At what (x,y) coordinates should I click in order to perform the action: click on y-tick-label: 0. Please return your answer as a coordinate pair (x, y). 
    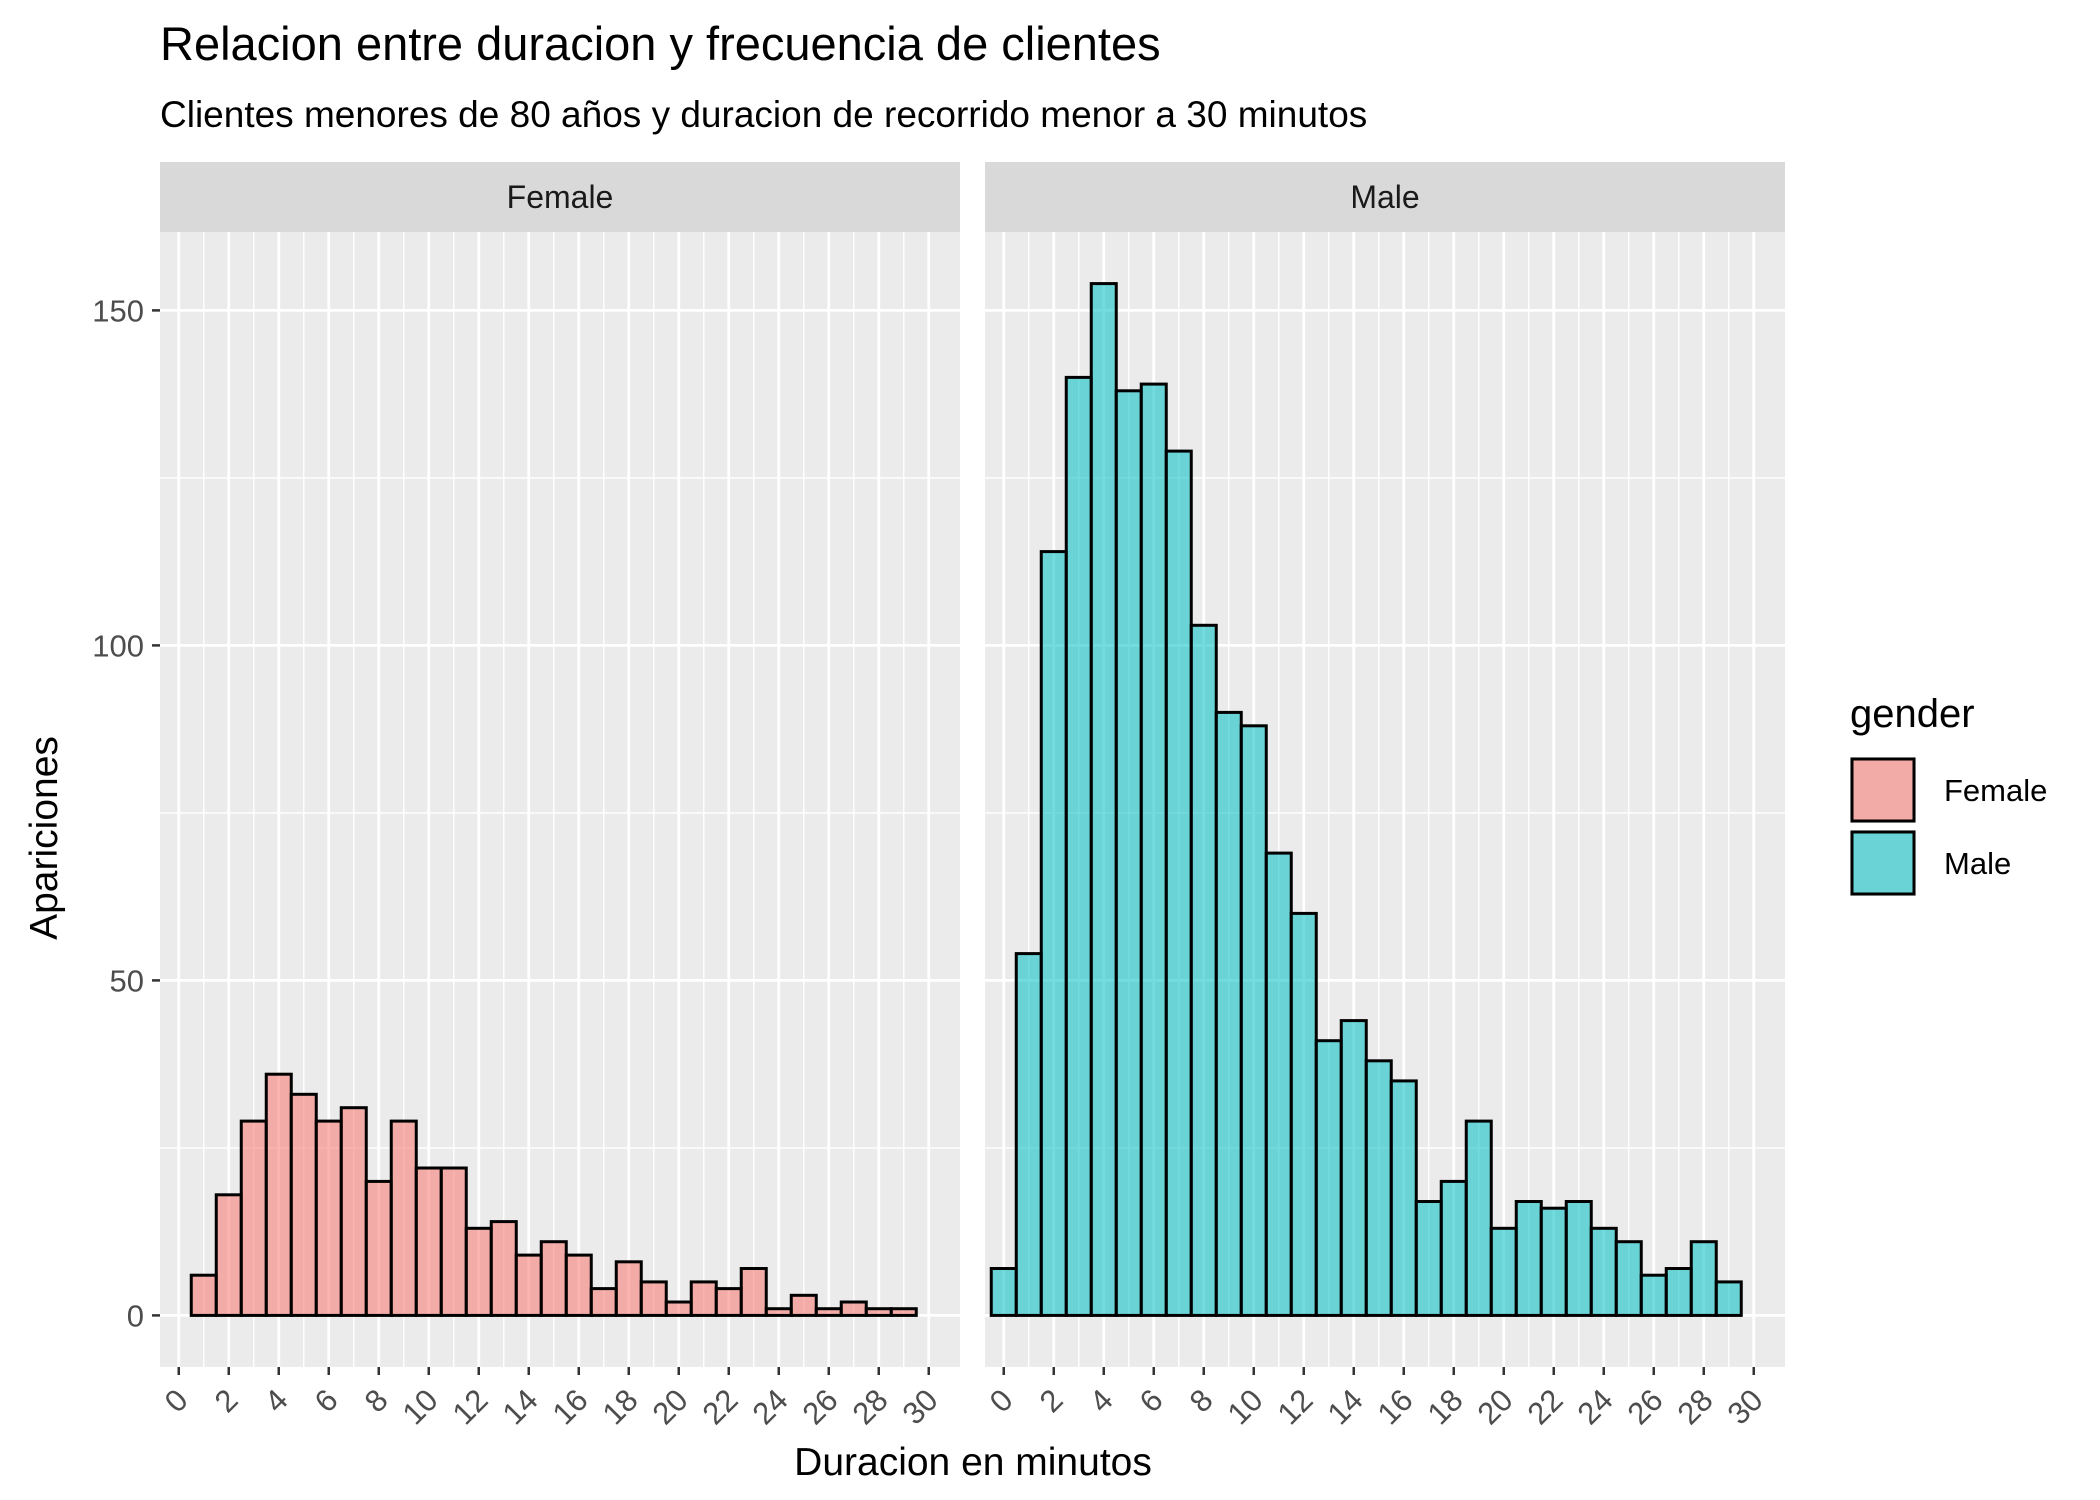
    Looking at the image, I should click on (135, 1315).